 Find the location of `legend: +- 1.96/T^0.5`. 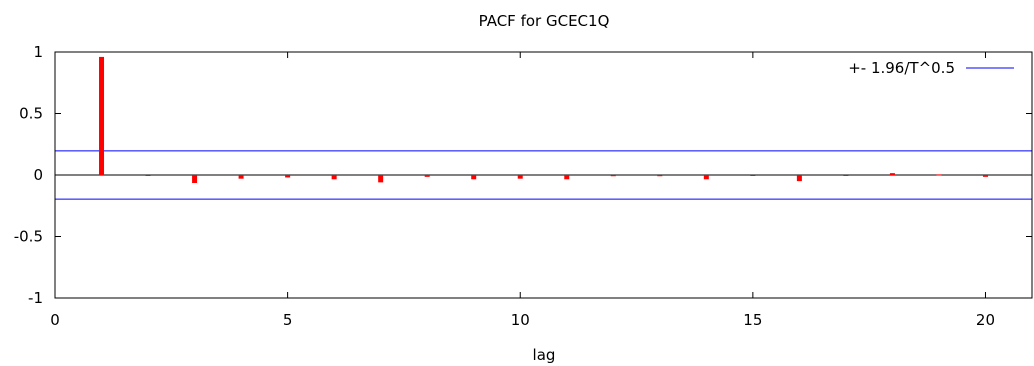

legend: +- 1.96/T^0.5 is located at coordinates (931, 68).